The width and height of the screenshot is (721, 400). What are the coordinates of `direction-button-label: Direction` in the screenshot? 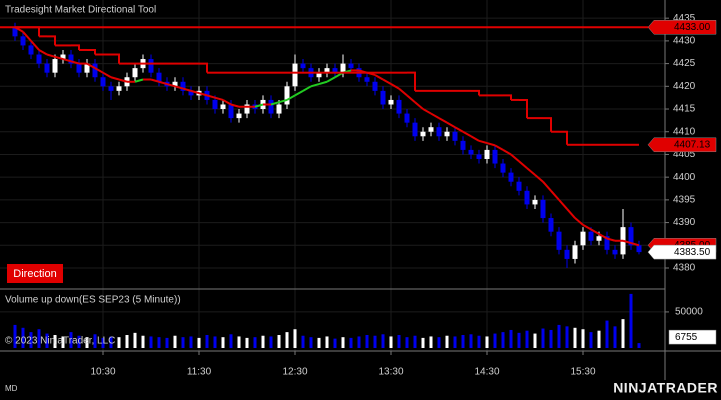 It's located at (34, 274).